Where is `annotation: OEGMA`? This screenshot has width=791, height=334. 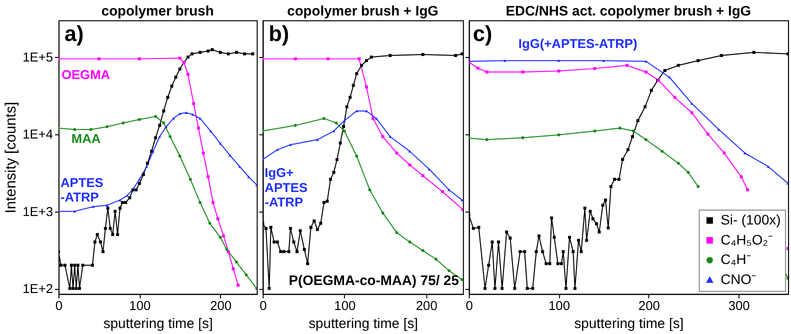 annotation: OEGMA is located at coordinates (85, 74).